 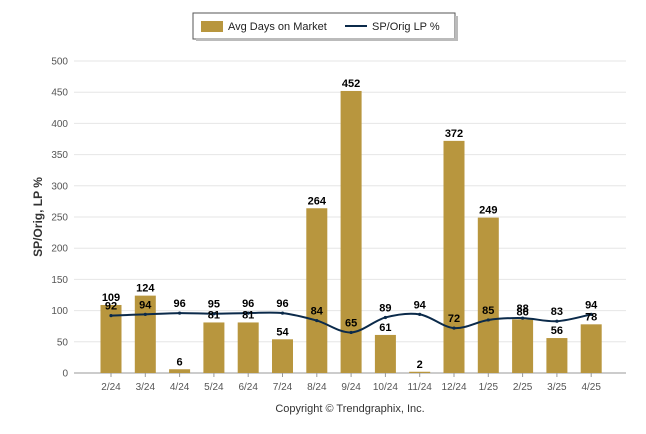 What do you see at coordinates (420, 365) in the screenshot?
I see `bar-value-label: 2` at bounding box center [420, 365].